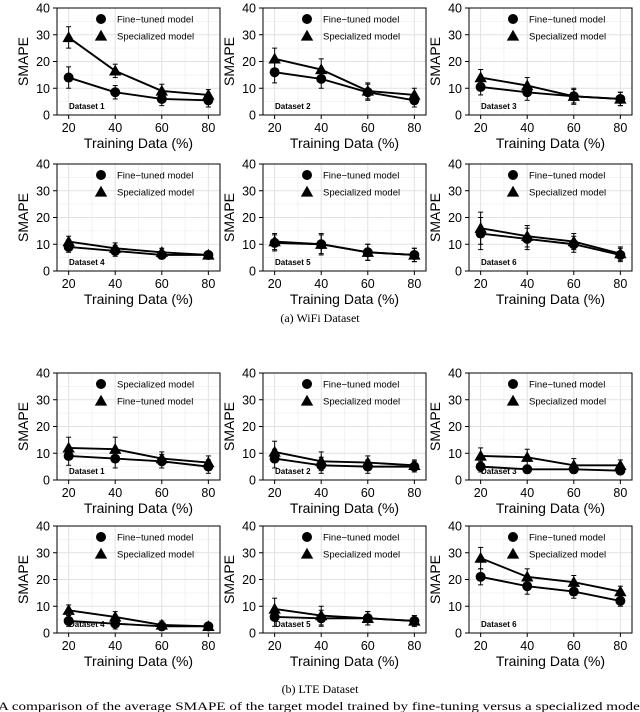  Describe the element at coordinates (293, 471) in the screenshot. I see `dataset-label: Dataset 2` at that location.